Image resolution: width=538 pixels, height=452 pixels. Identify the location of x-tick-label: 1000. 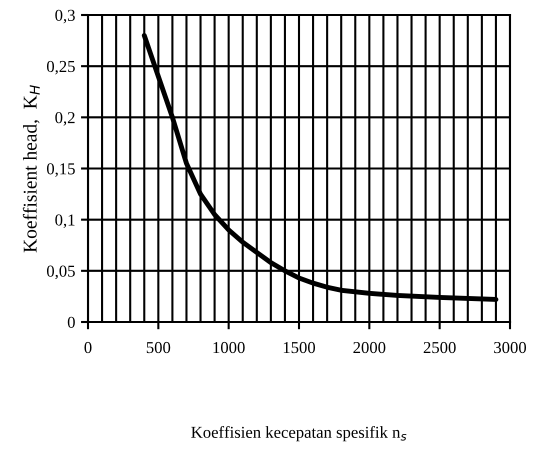
(229, 348).